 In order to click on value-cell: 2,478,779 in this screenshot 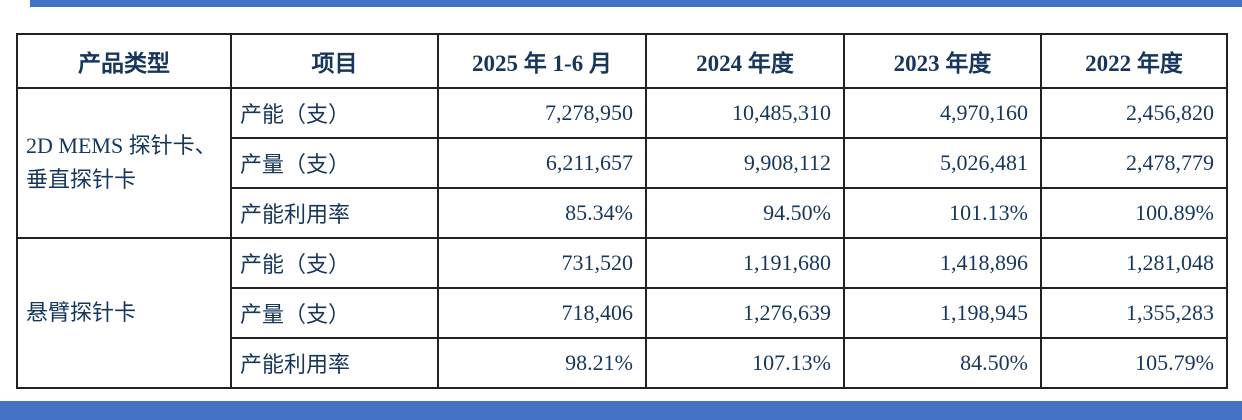, I will do `click(1134, 163)`.